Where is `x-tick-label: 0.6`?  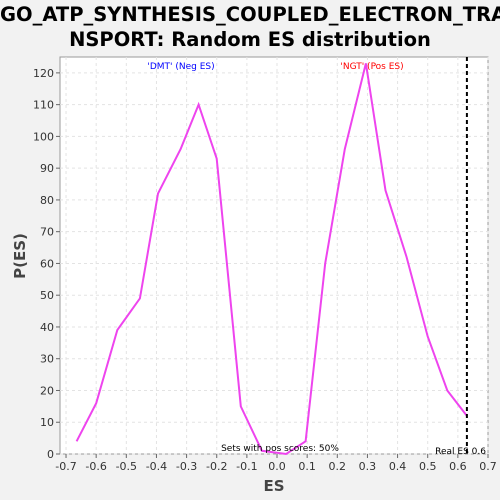
x-tick-label: 0.6 is located at coordinates (458, 466).